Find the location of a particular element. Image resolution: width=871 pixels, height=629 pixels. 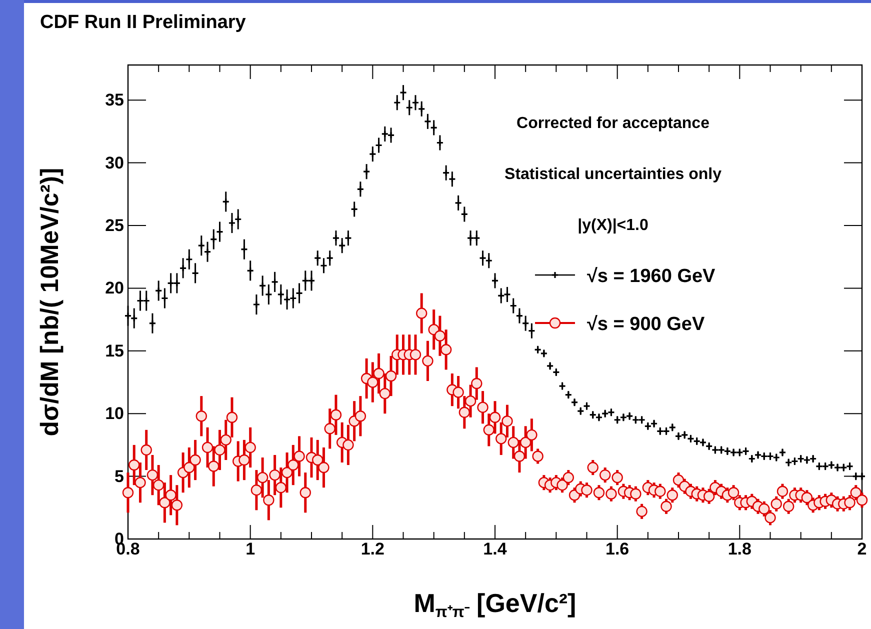

x-axis-title: M$_{π⁺π⁻}$ [GeV/c²] is located at coordinates (495, 604).